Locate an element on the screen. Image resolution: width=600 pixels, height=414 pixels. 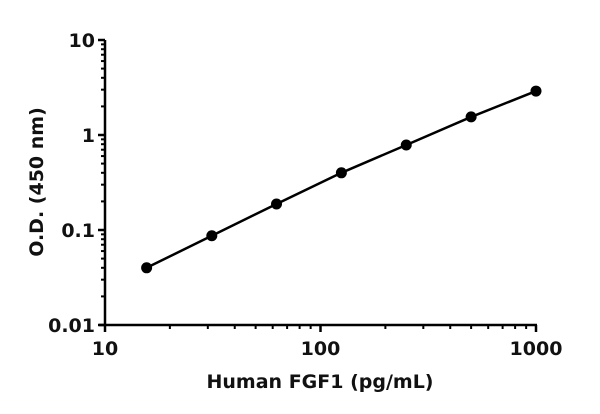
y-axis-title: O.D. (450 nm) is located at coordinates (37, 182).